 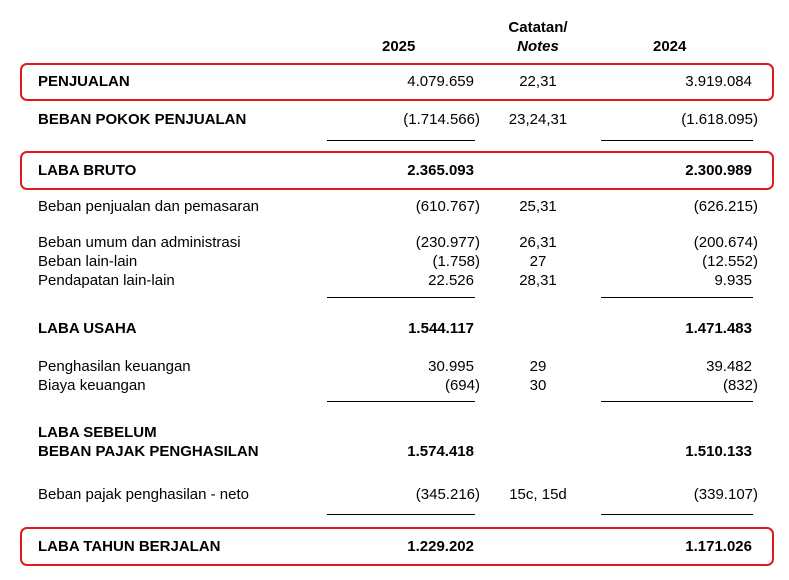 I want to click on column-header-notes-line2: Notes, so click(x=538, y=46).